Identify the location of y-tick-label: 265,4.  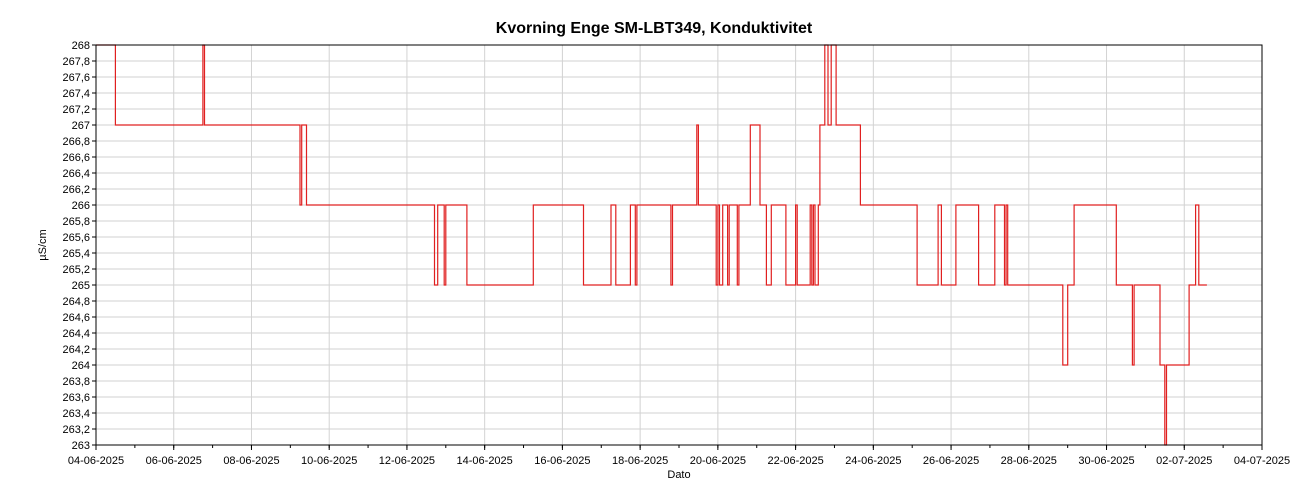
(76, 254).